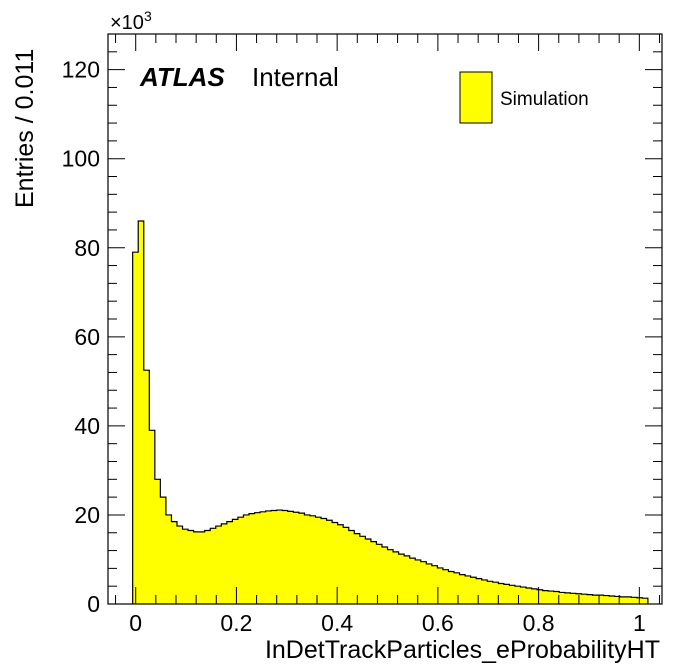 The width and height of the screenshot is (696, 672). Describe the element at coordinates (337, 623) in the screenshot. I see `x-tick-label: 0.4` at that location.